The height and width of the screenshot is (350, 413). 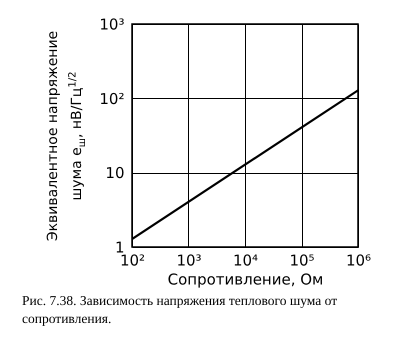 I want to click on x-tick-label: 10⁶, so click(x=359, y=261).